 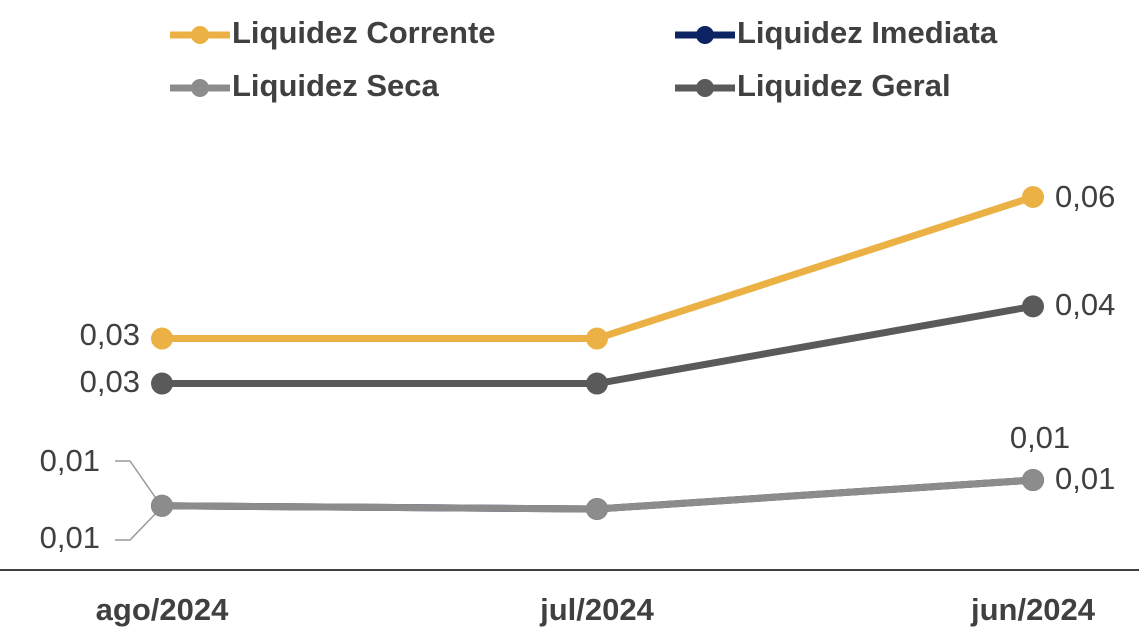 I want to click on data-label: 0,04, so click(x=1085, y=304).